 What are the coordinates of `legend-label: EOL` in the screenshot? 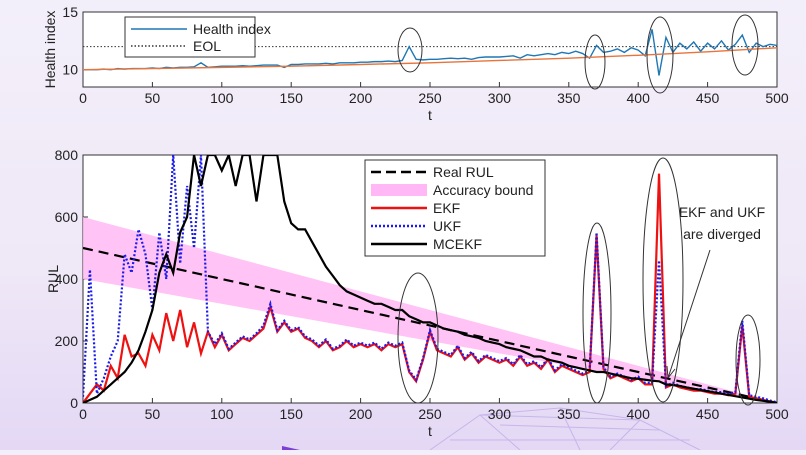 It's located at (207, 46).